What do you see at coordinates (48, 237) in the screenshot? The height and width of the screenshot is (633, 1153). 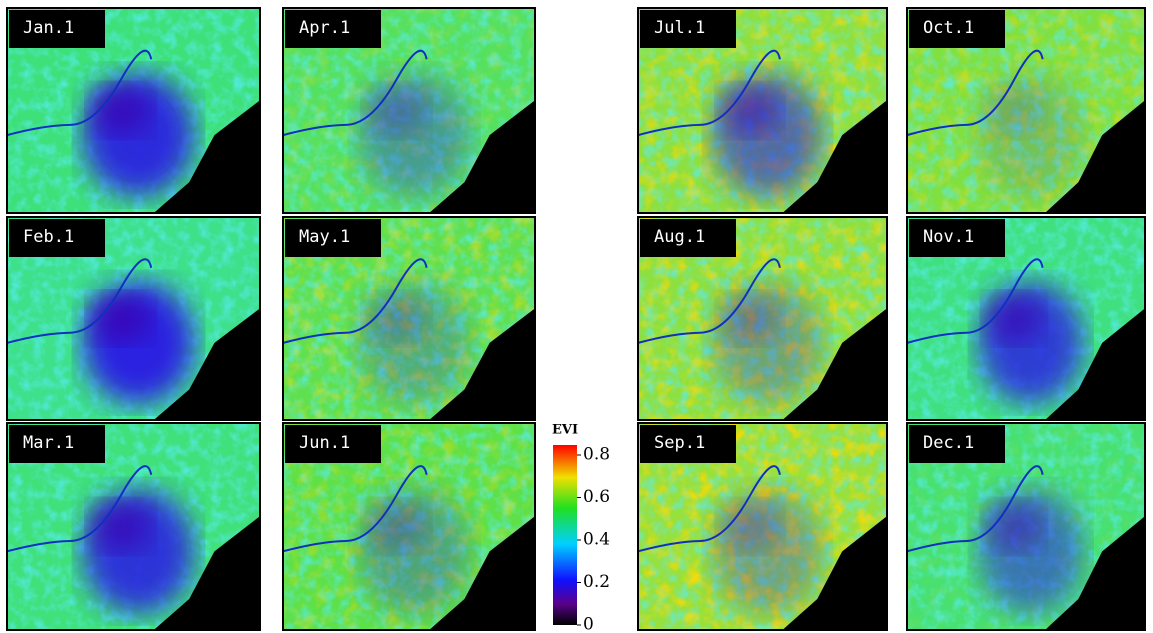 I see `panel-label: Feb.1` at bounding box center [48, 237].